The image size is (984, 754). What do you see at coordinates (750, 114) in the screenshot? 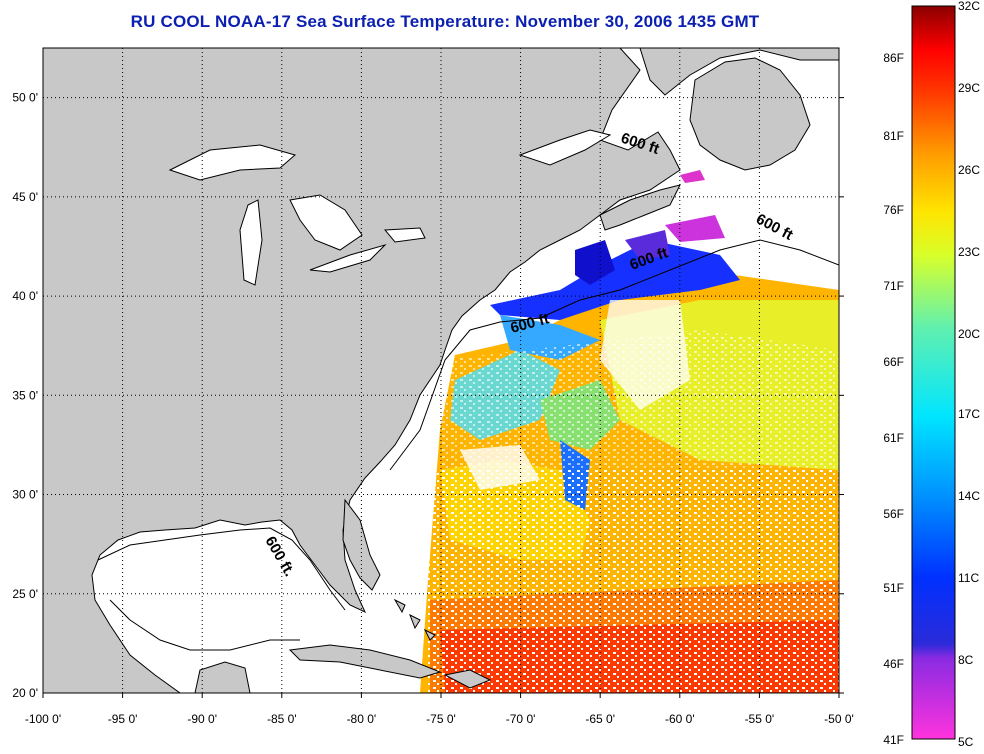
I see `newfoundland` at bounding box center [750, 114].